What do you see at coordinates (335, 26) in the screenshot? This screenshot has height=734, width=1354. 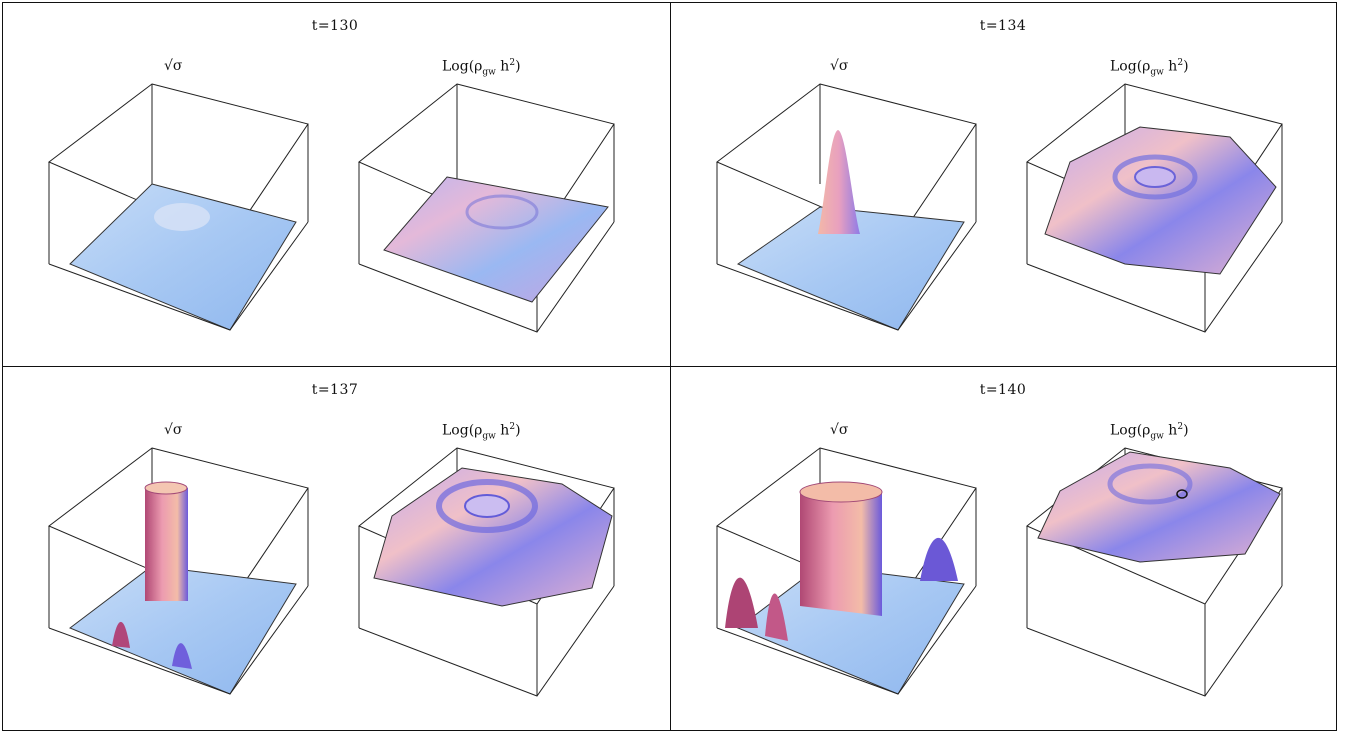 I see `panel-time-label: t=130` at bounding box center [335, 26].